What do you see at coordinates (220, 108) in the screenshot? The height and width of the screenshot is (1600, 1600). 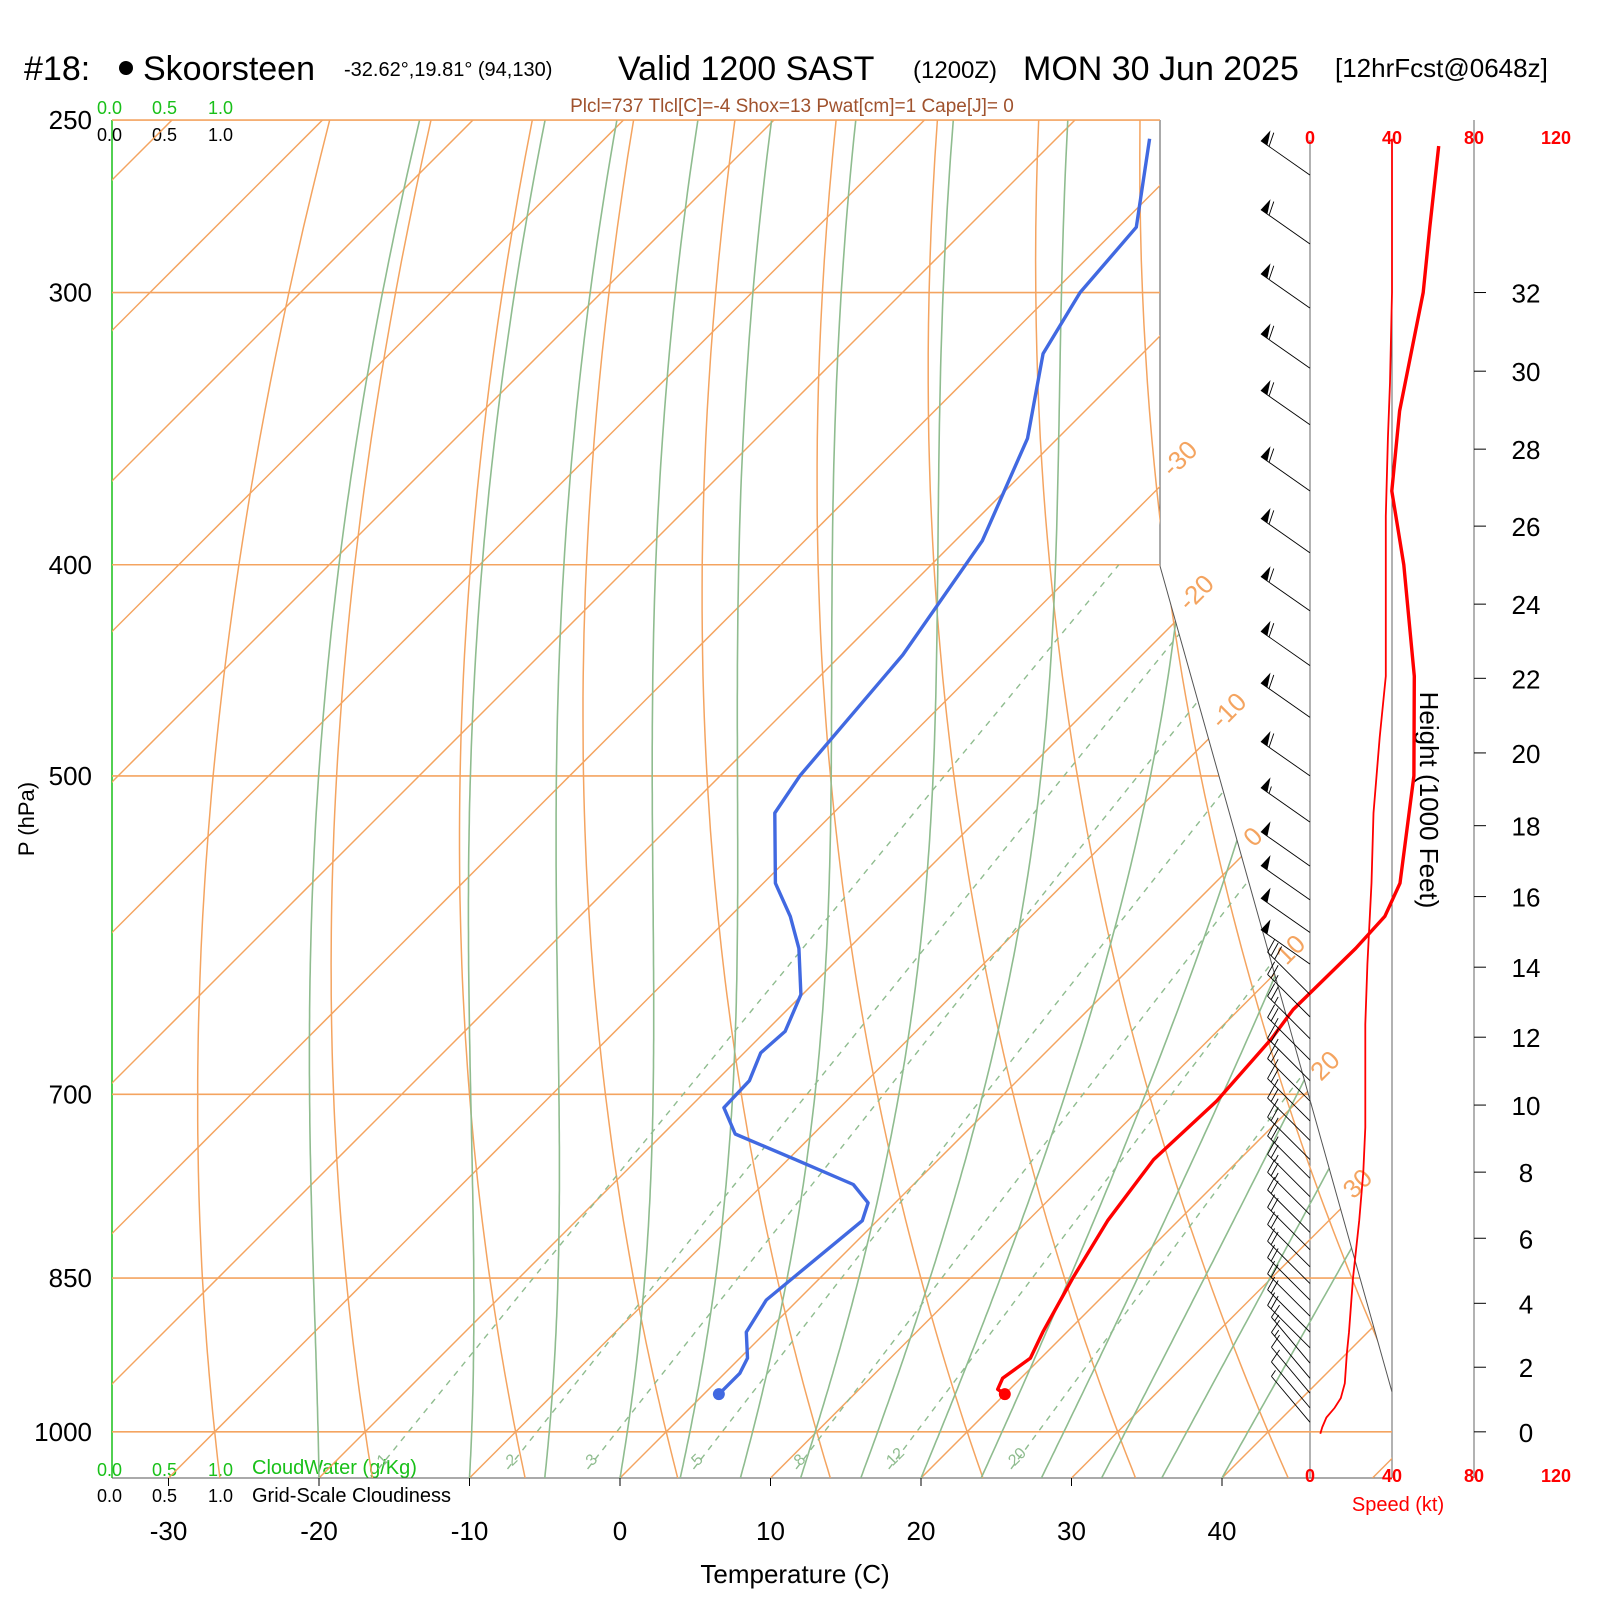 I see `cloudwater-tick-top: 1.0` at bounding box center [220, 108].